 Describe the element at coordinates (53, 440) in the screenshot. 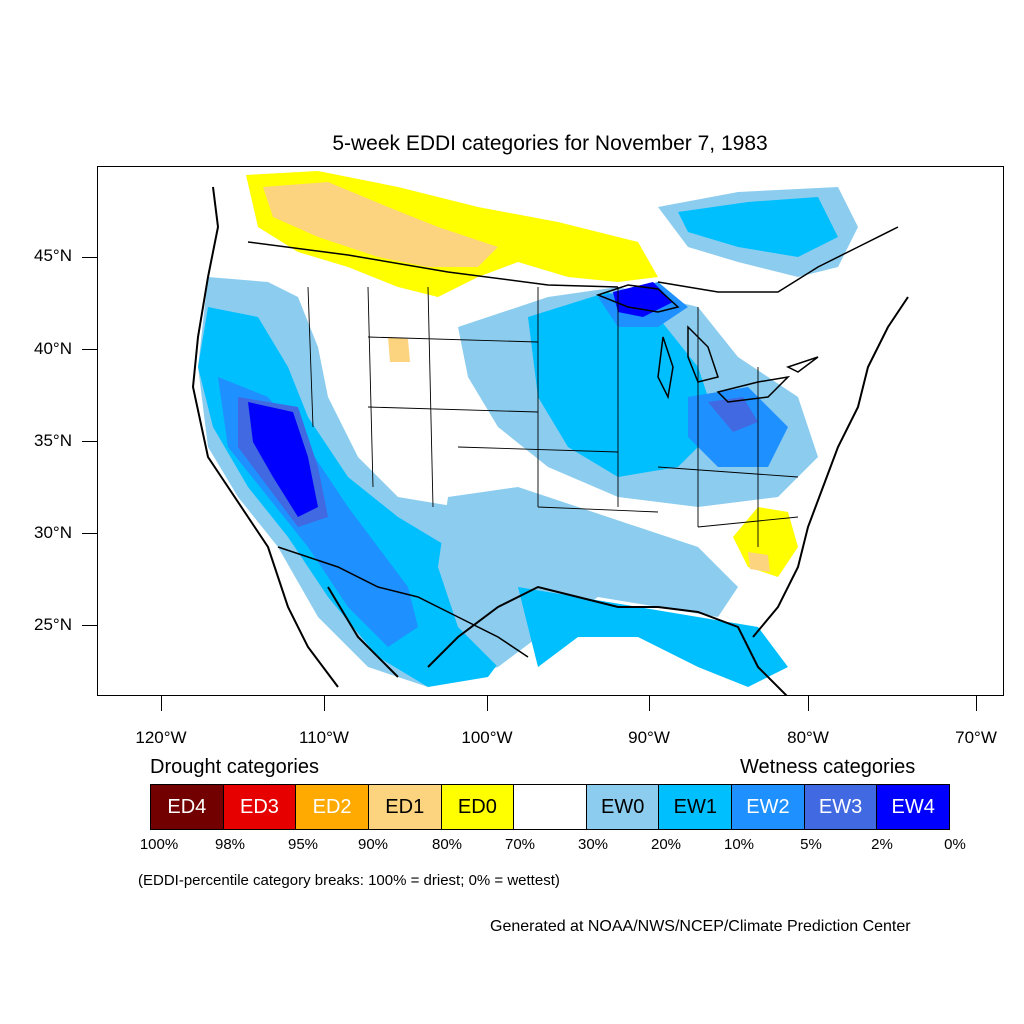

I see `lat-label-35n: 35°N` at that location.